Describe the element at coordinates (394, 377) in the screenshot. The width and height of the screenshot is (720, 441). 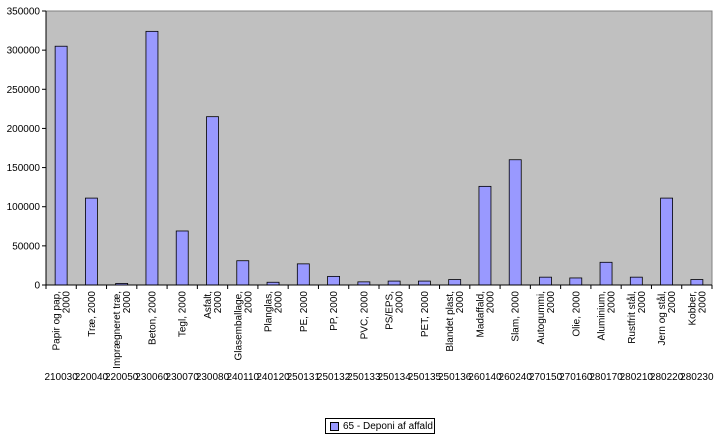
I see `x-code-label: 250134` at that location.